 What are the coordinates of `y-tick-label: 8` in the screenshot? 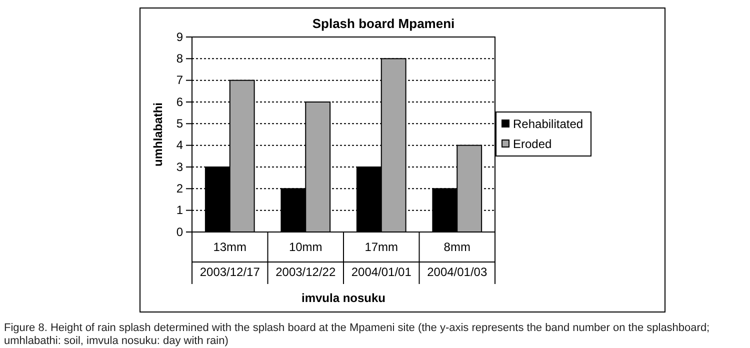 It's located at (180, 59).